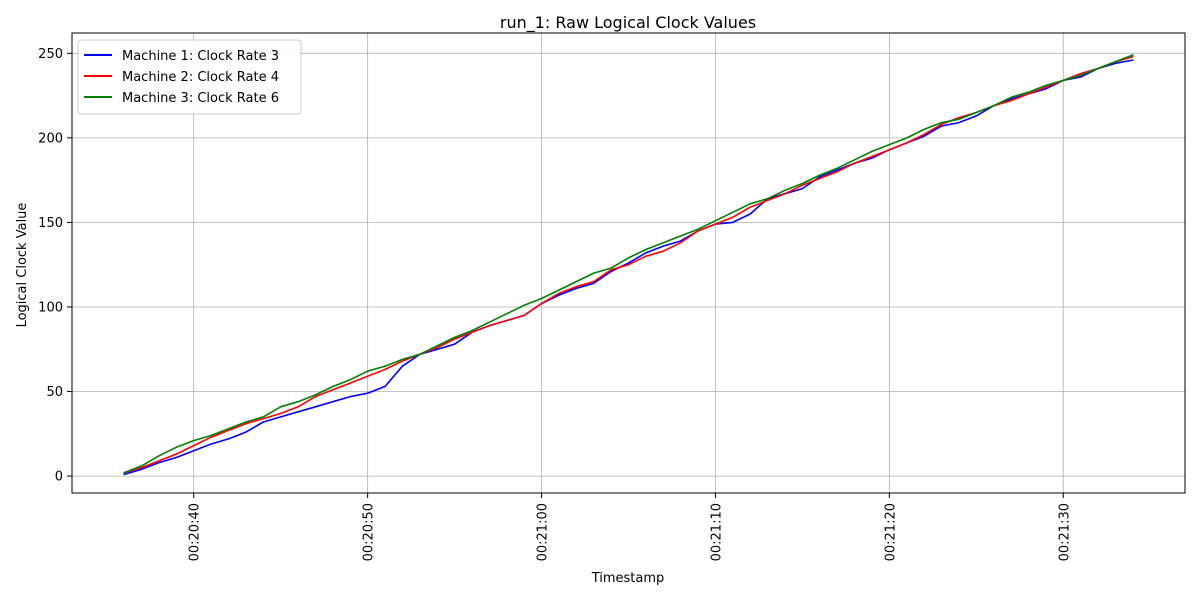 The image size is (1200, 600). I want to click on y-tick-label: 250, so click(50, 54).